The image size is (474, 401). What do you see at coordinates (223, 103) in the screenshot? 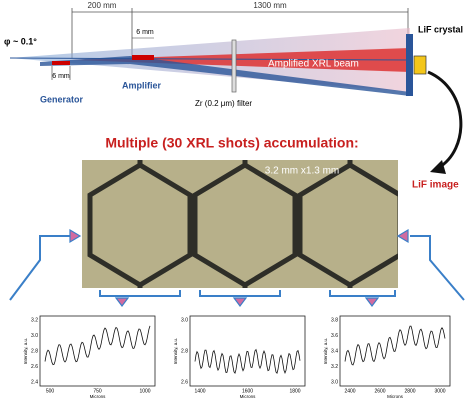
I see `filter-label: Zr (0.2 μm) filter` at bounding box center [223, 103].